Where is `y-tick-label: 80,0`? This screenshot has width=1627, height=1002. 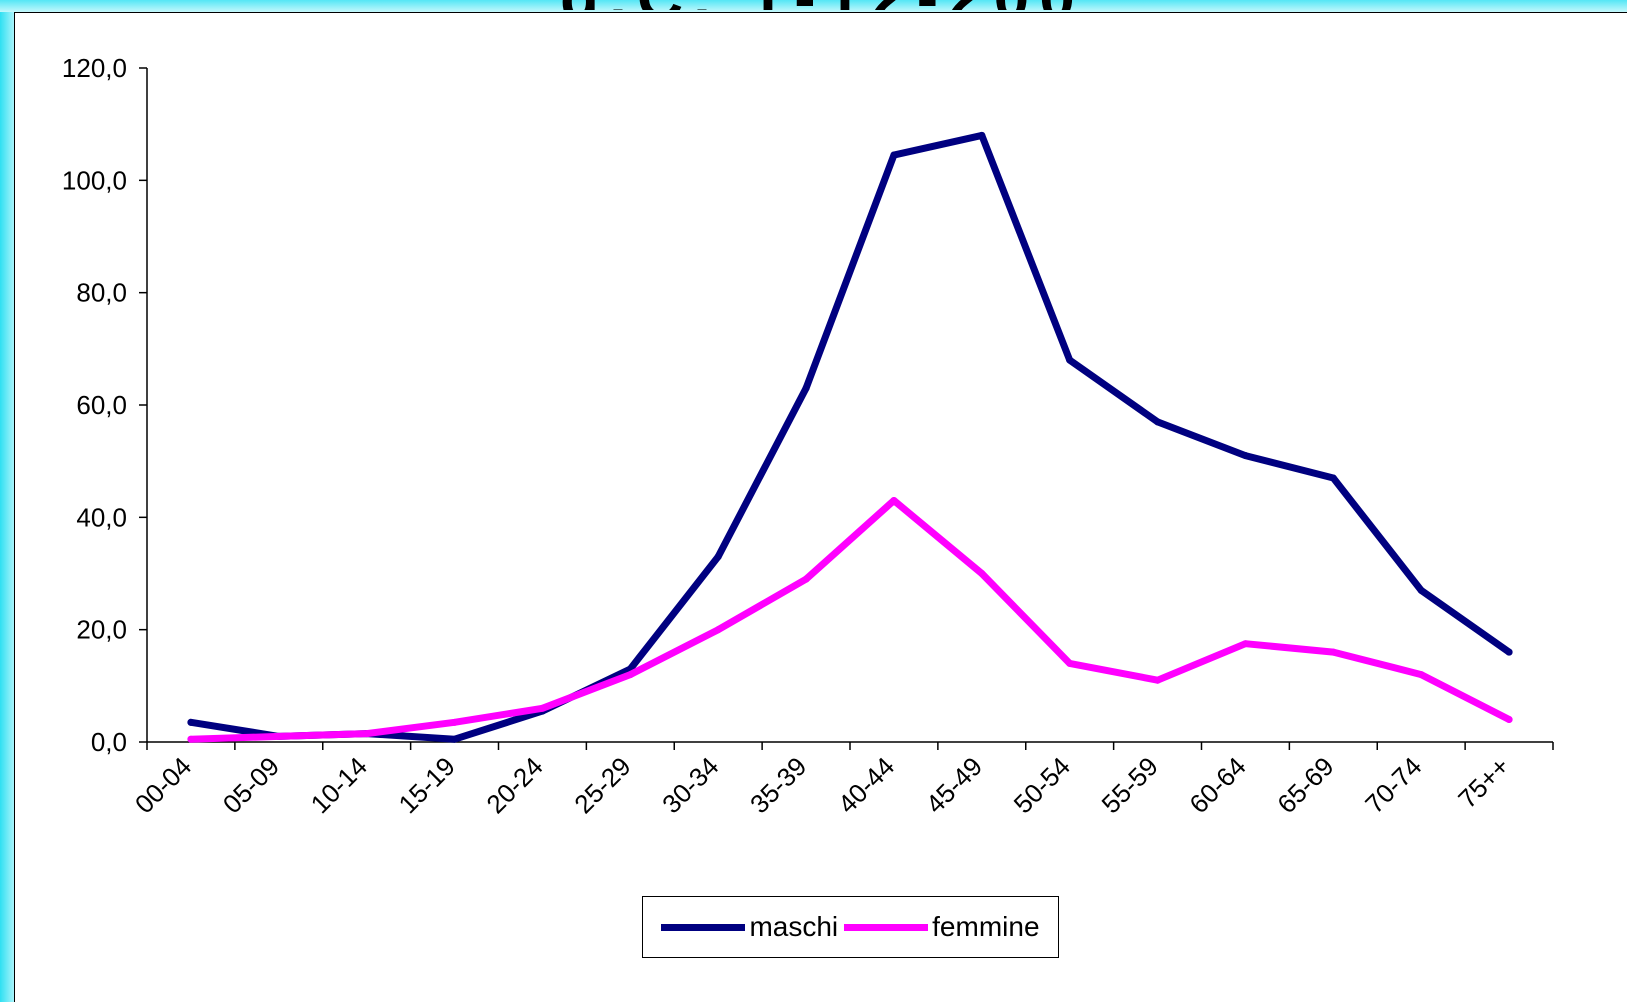
y-tick-label: 80,0 is located at coordinates (101, 293).